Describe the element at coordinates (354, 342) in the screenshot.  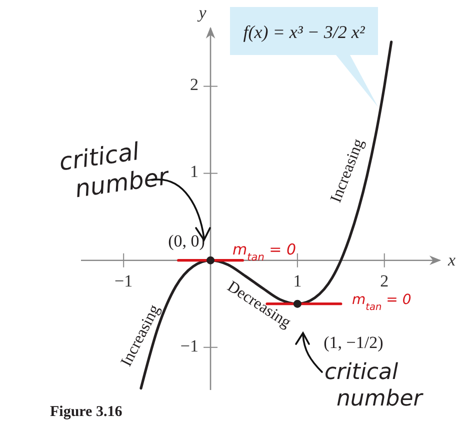
I see `annotation: (1, −1/2)` at that location.